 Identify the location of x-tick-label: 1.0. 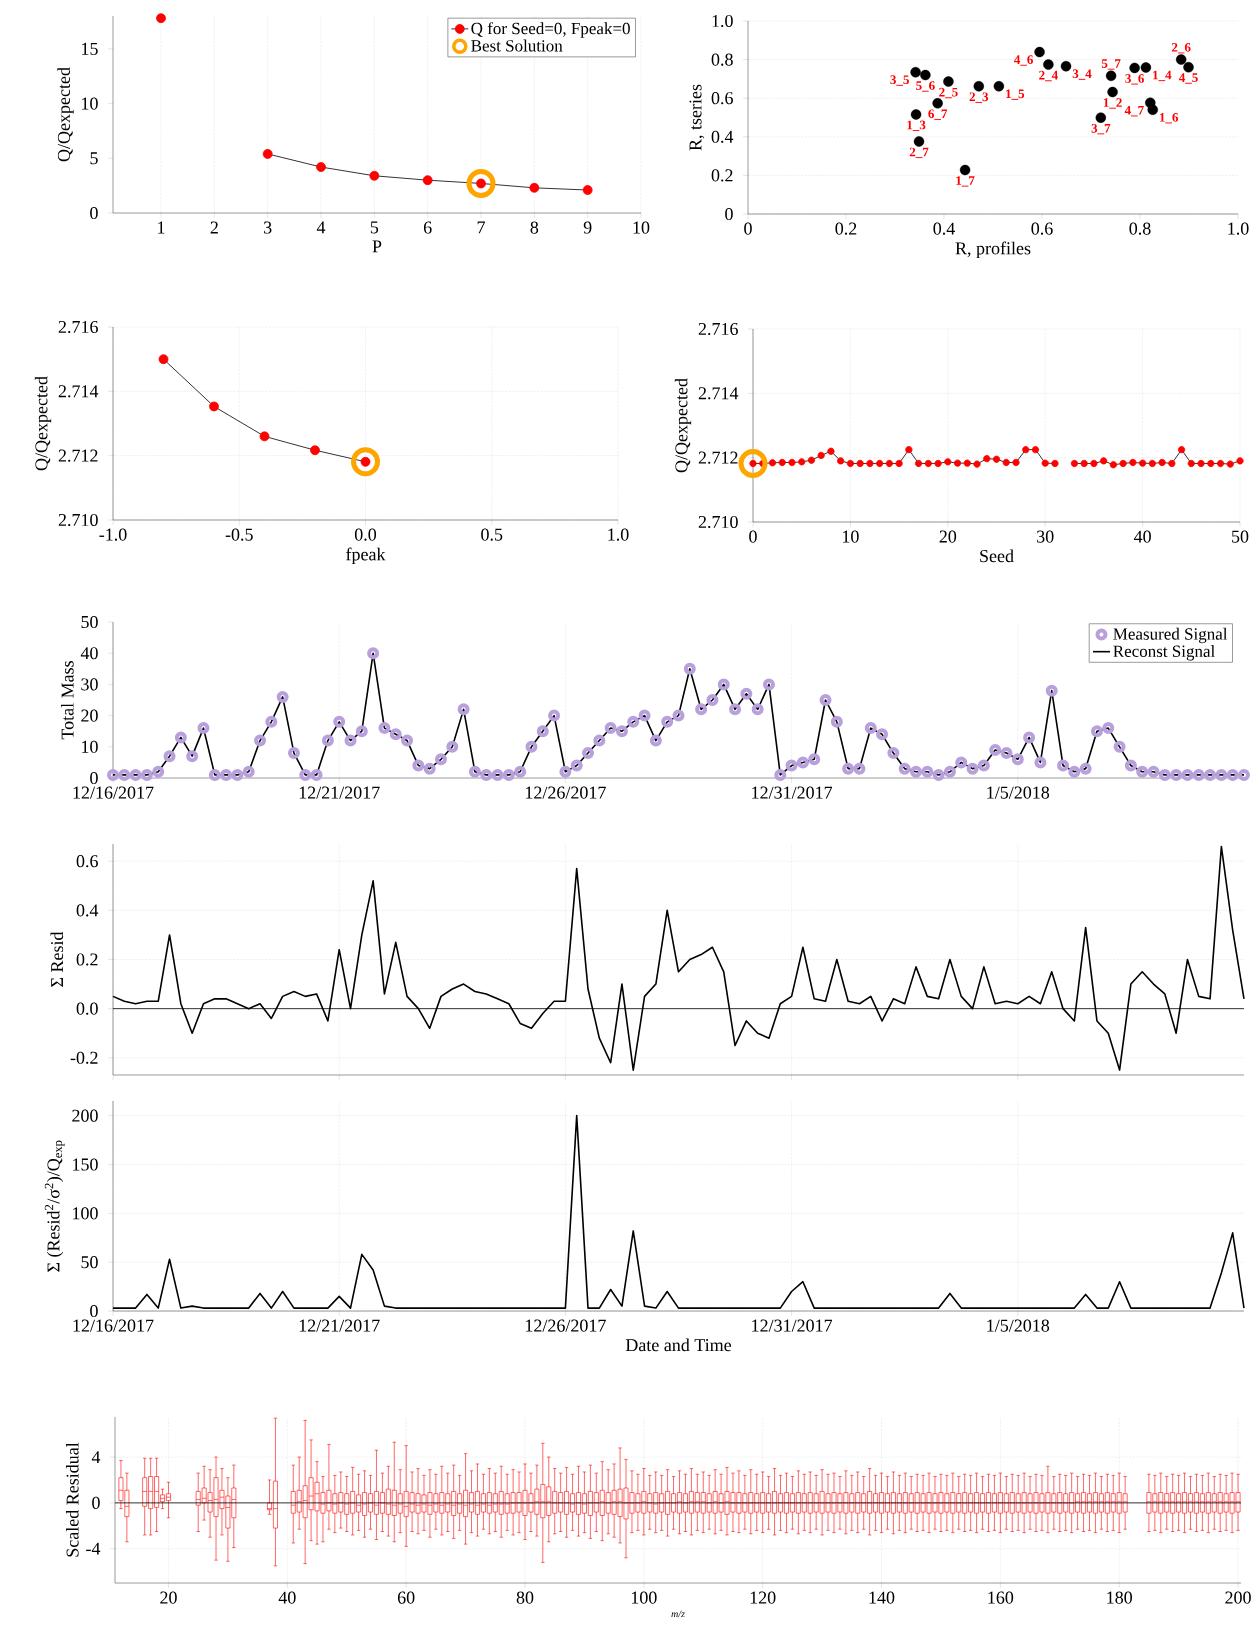
(1238, 228).